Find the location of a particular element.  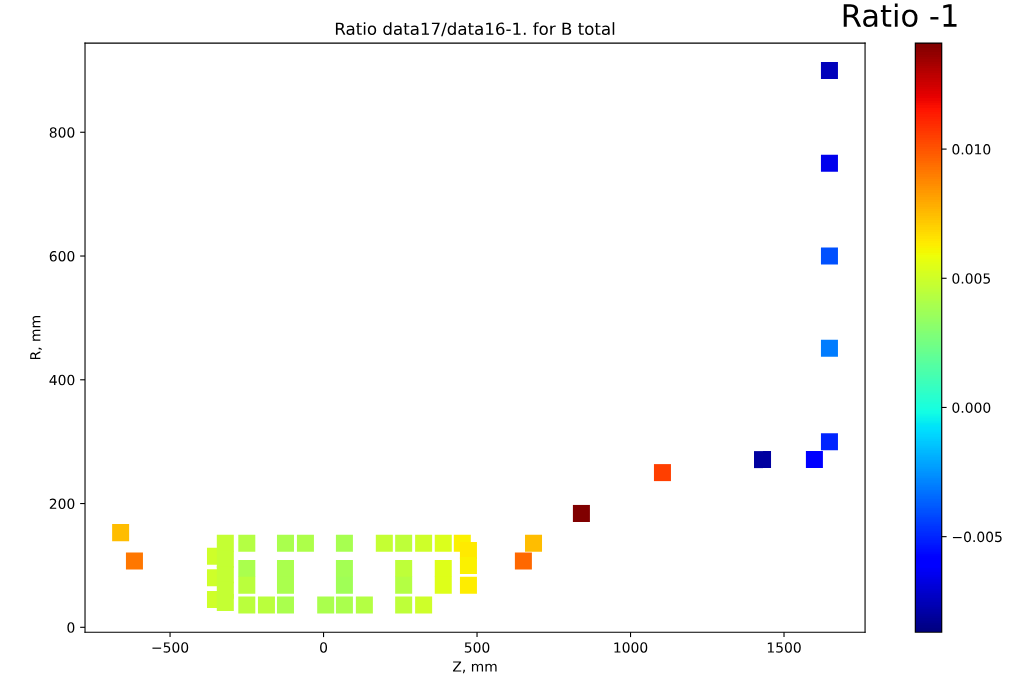

color-bar-label: 0.000 is located at coordinates (971, 407).